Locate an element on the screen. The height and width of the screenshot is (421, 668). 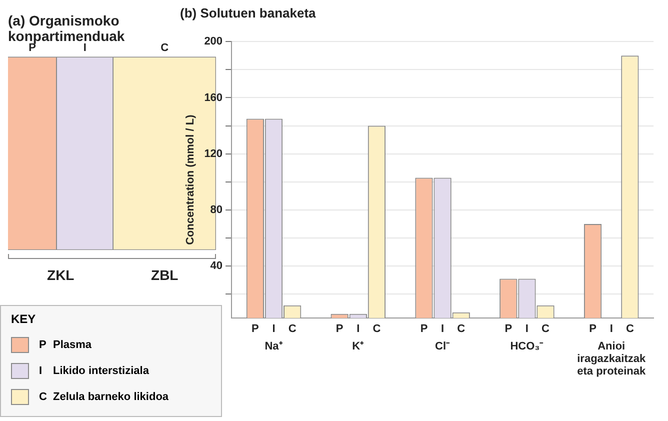
y-tick-label: 120 is located at coordinates (213, 154).